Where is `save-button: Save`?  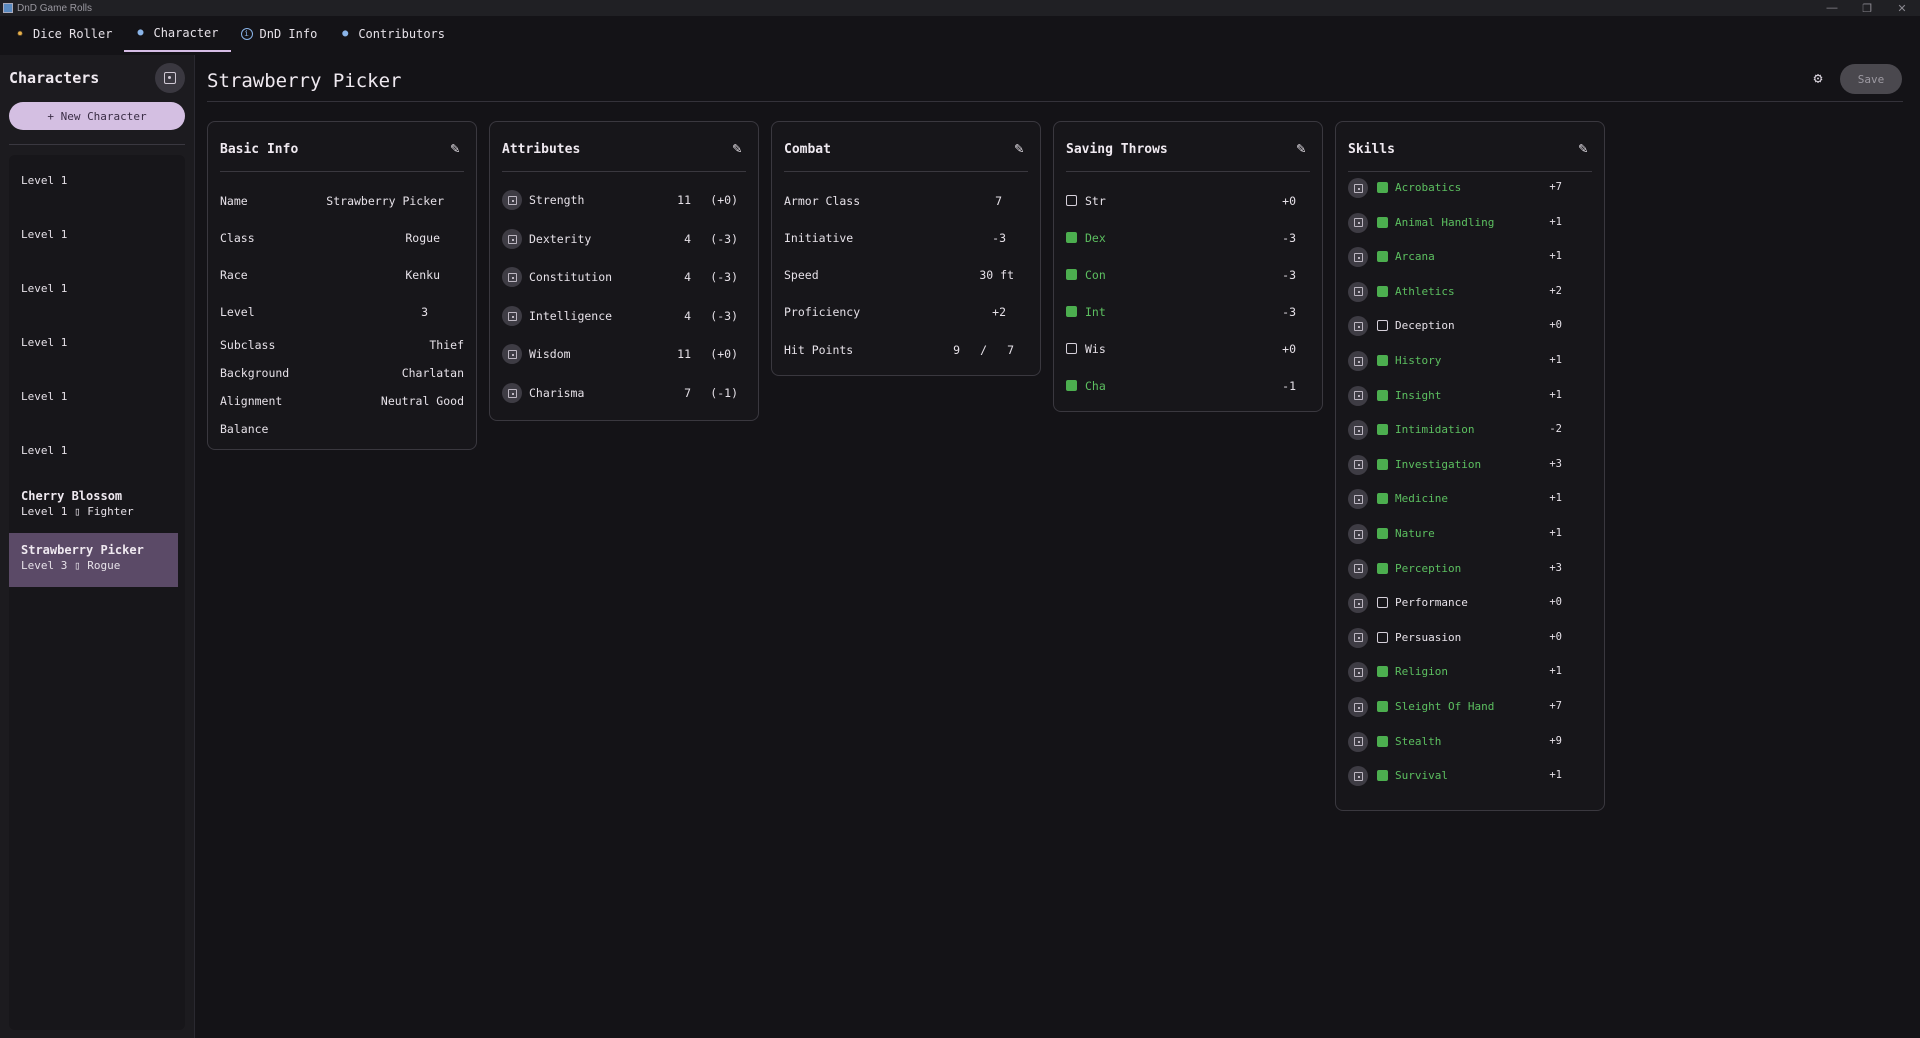
save-button: Save is located at coordinates (1871, 79).